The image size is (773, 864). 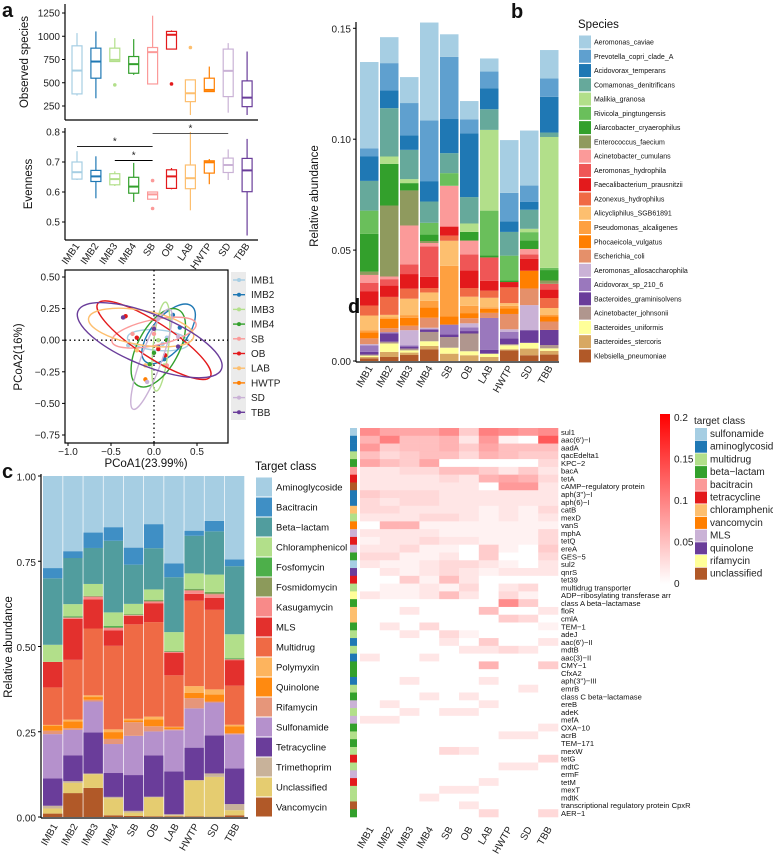 I want to click on bar-segment-Polymyxin, so click(x=133, y=719).